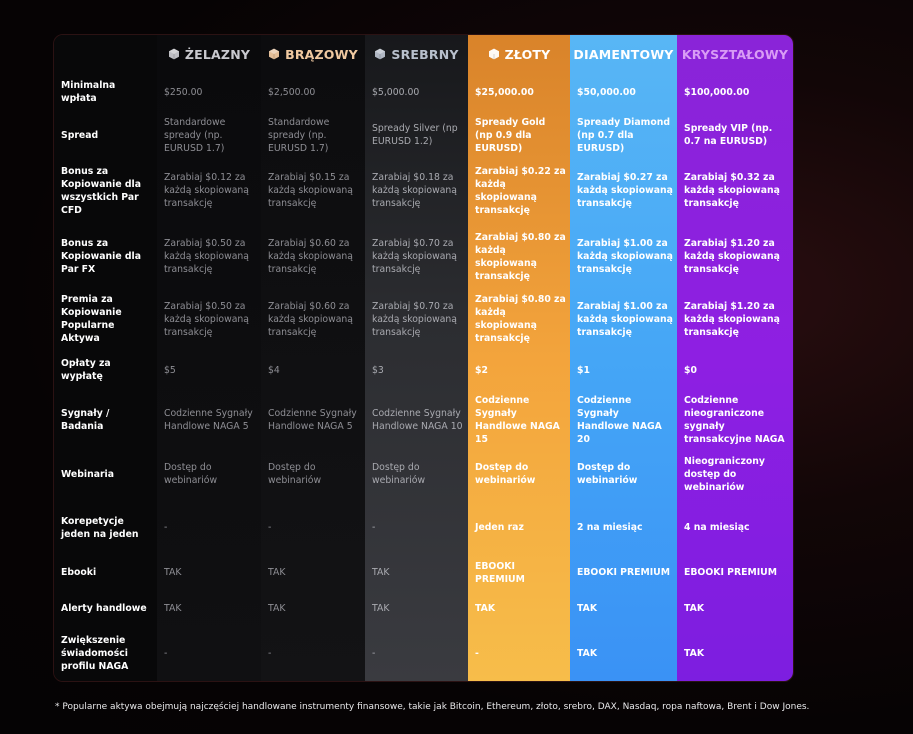 The height and width of the screenshot is (734, 913). What do you see at coordinates (519, 358) in the screenshot?
I see `column-gold` at bounding box center [519, 358].